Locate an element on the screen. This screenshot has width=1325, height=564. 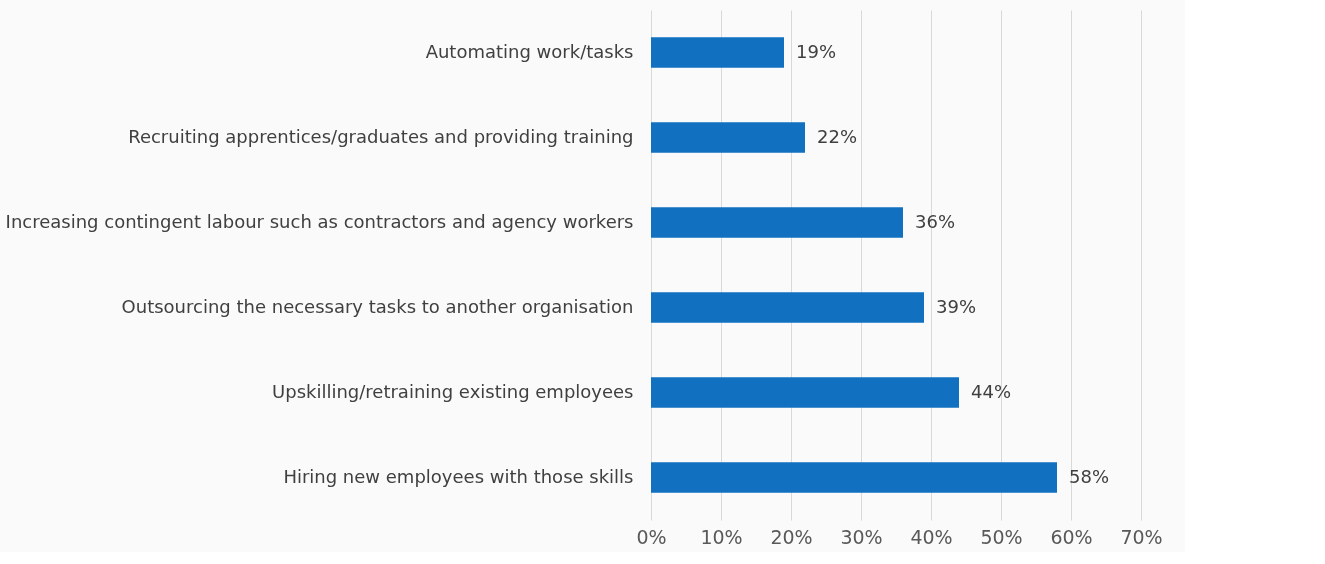
y-tick-label: Increasing contingent labour such as contractors and agency workers is located at coordinates (319, 221).